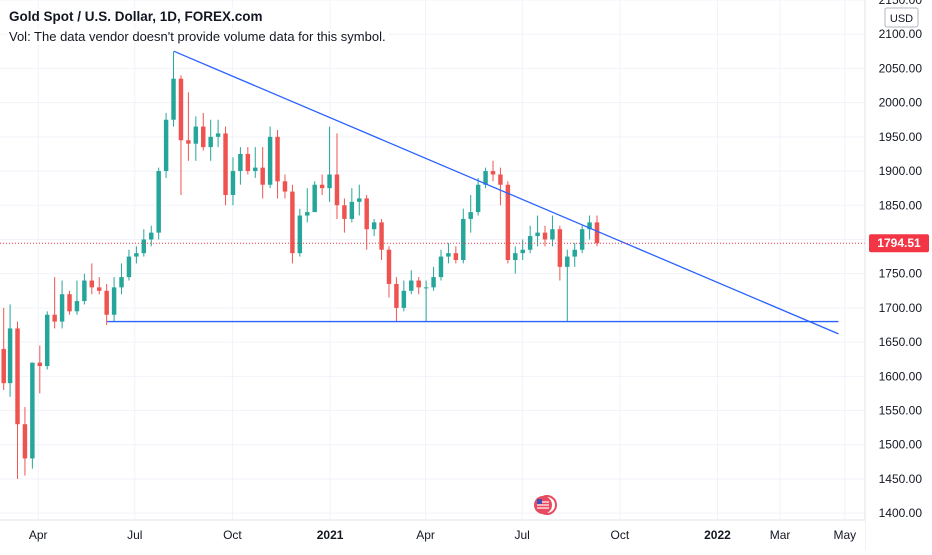  What do you see at coordinates (901, 17) in the screenshot?
I see `currency-button` at bounding box center [901, 17].